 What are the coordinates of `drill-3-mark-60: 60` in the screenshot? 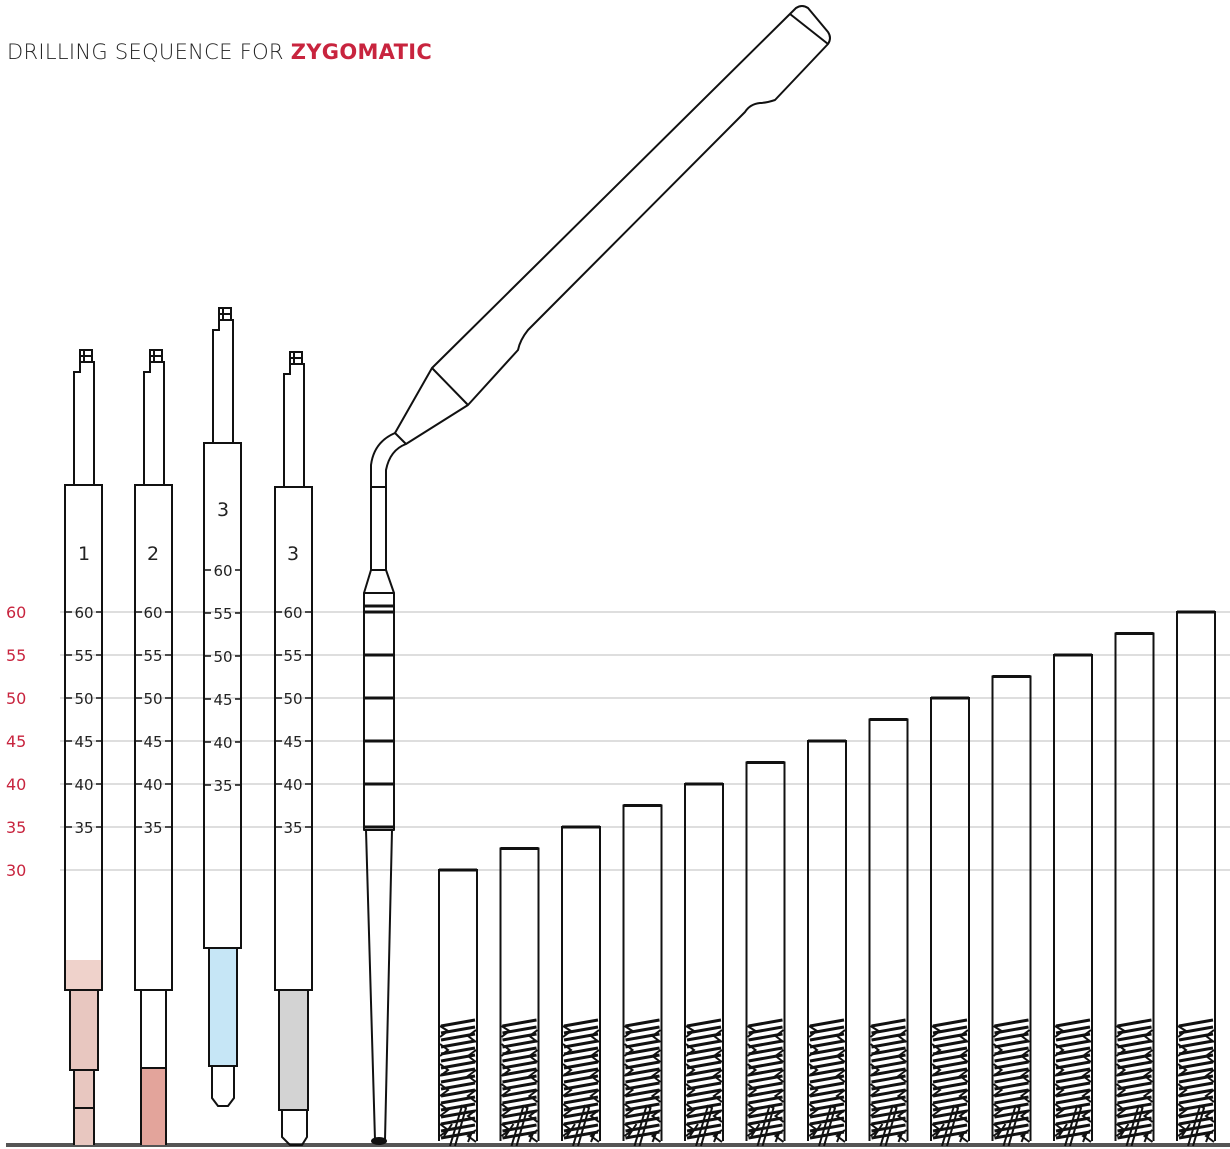 It's located at (222, 571).